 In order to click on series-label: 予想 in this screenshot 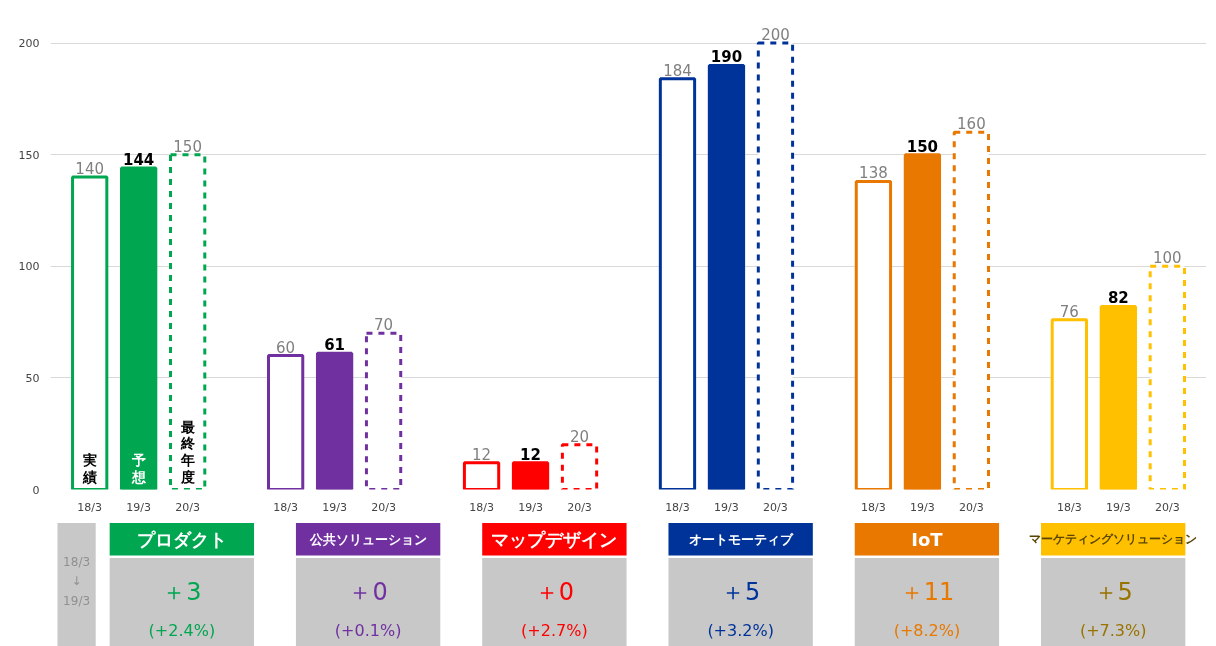, I will do `click(138, 469)`.